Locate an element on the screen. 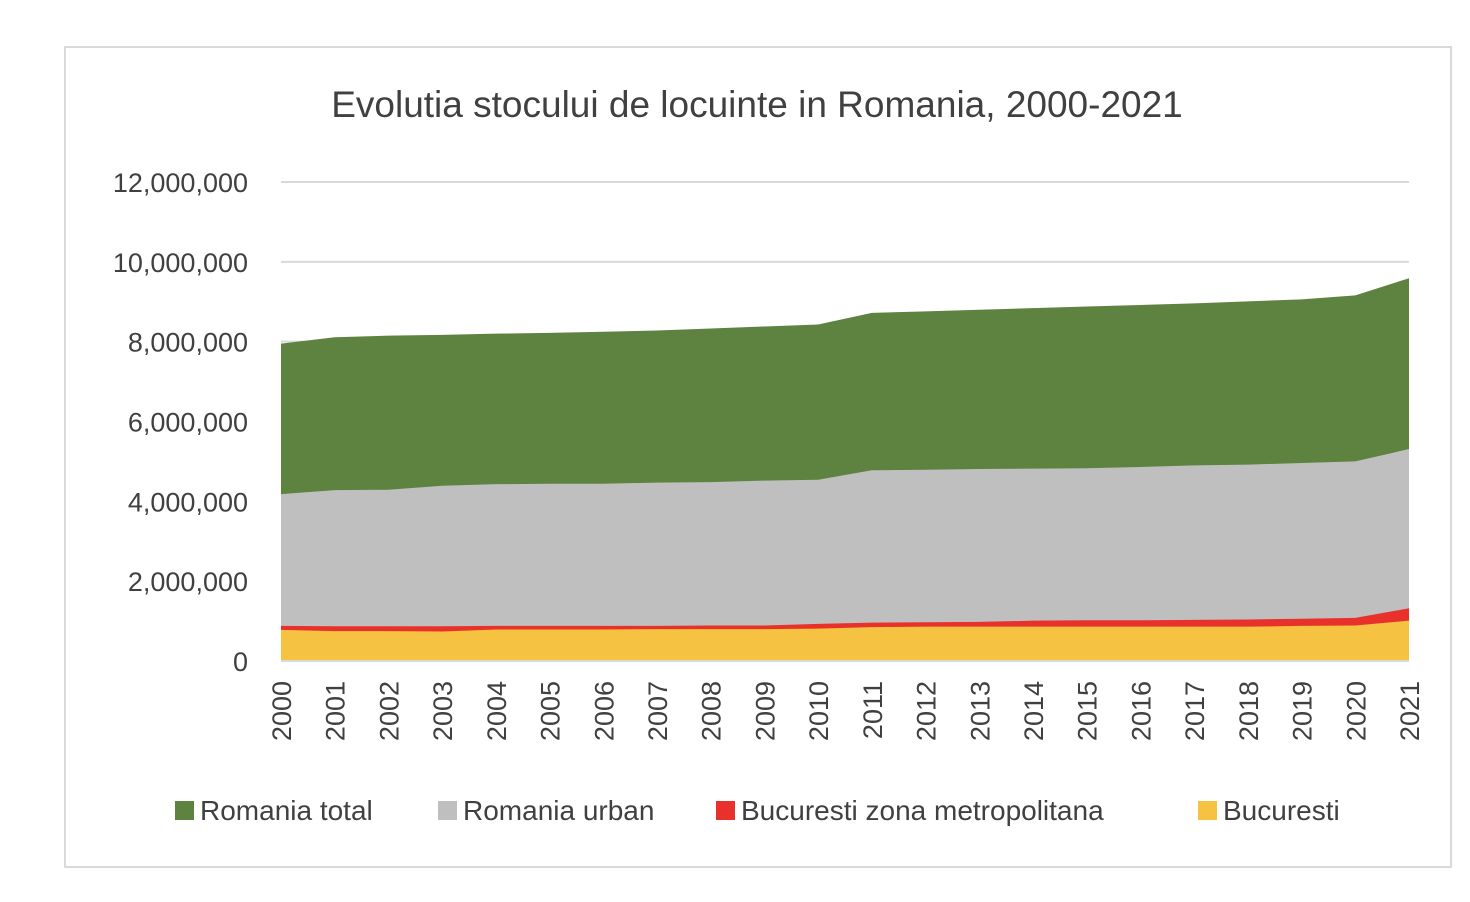 This screenshot has height=902, width=1470. x-tick-label: 2011 is located at coordinates (873, 710).